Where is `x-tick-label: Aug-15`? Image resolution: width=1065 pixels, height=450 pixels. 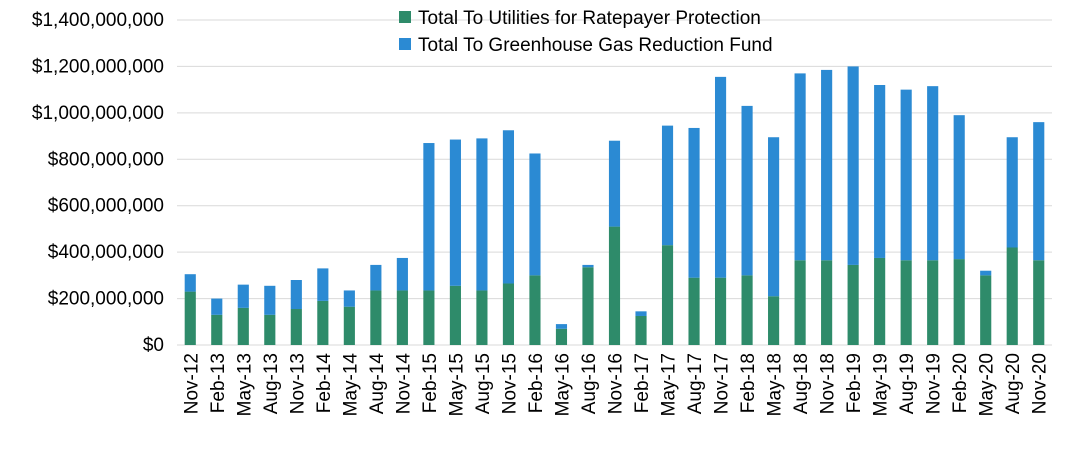 x-tick-label: Aug-15 is located at coordinates (483, 383).